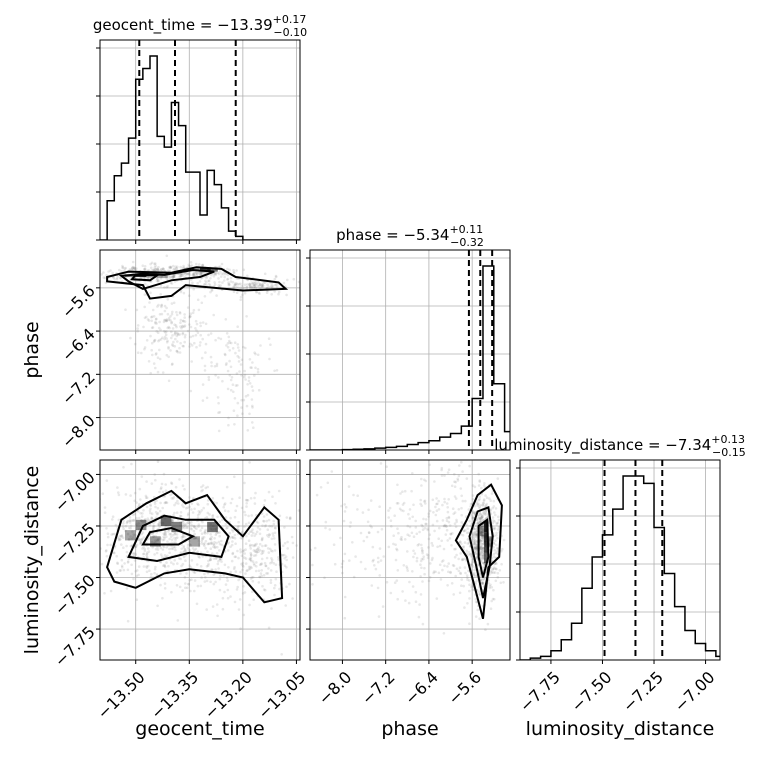  I want to click on y-tick-label: −7.25, so click(75, 543).